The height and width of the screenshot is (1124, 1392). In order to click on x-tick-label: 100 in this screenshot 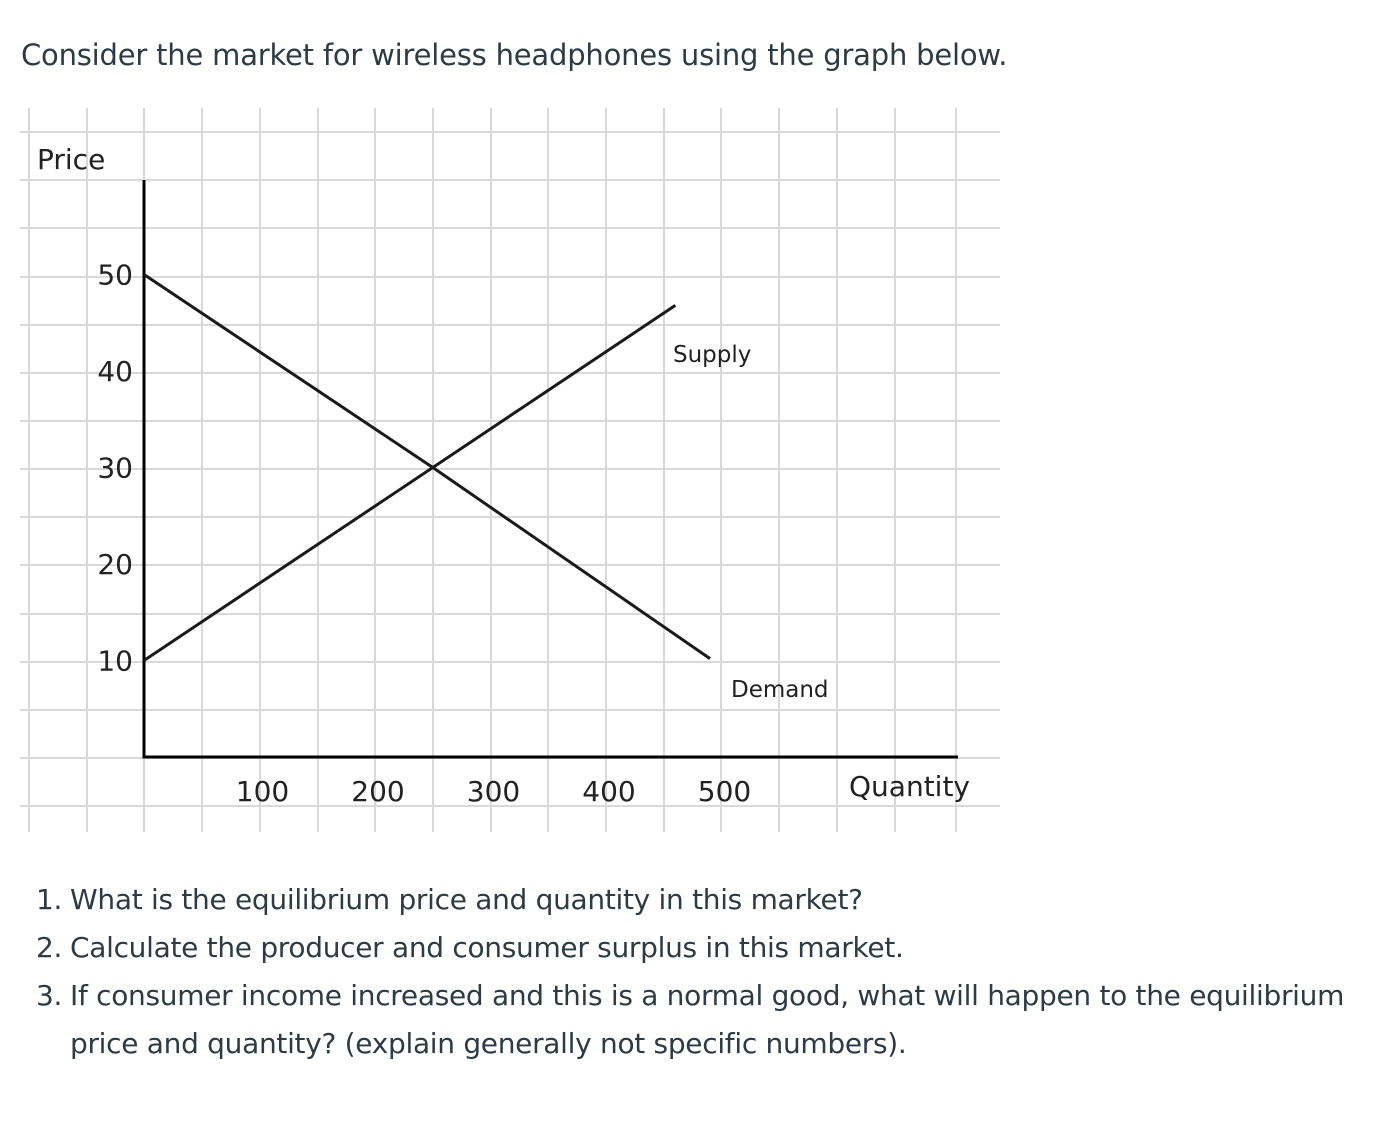, I will do `click(262, 791)`.